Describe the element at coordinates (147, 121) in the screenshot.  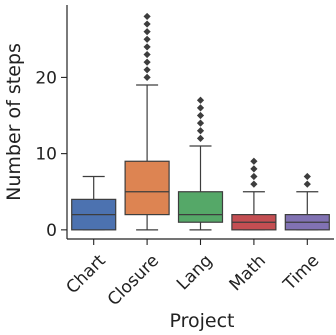
I see `box-group-closure` at that location.